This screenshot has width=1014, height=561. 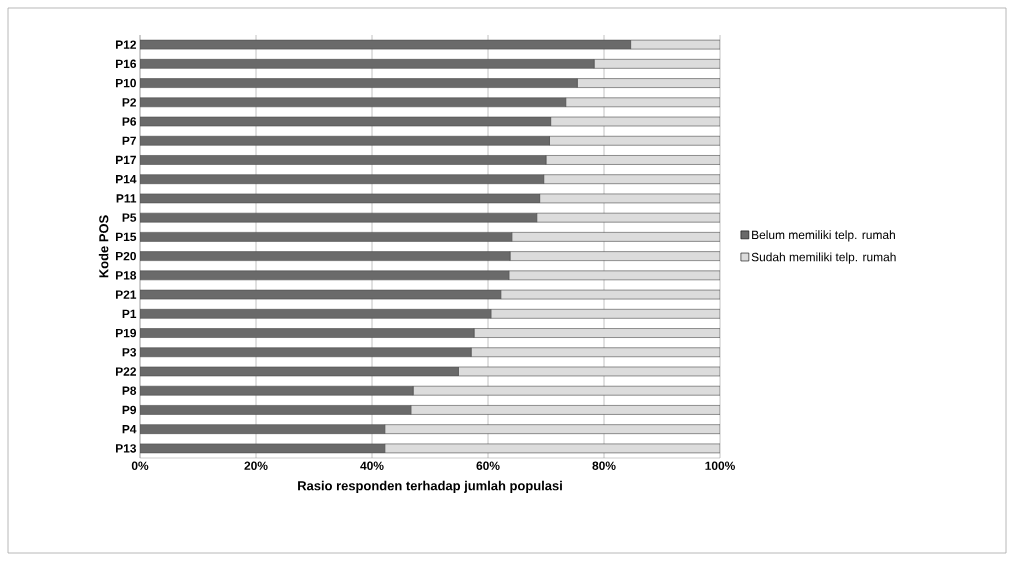 I want to click on y-tick-label: P14, so click(x=126, y=179).